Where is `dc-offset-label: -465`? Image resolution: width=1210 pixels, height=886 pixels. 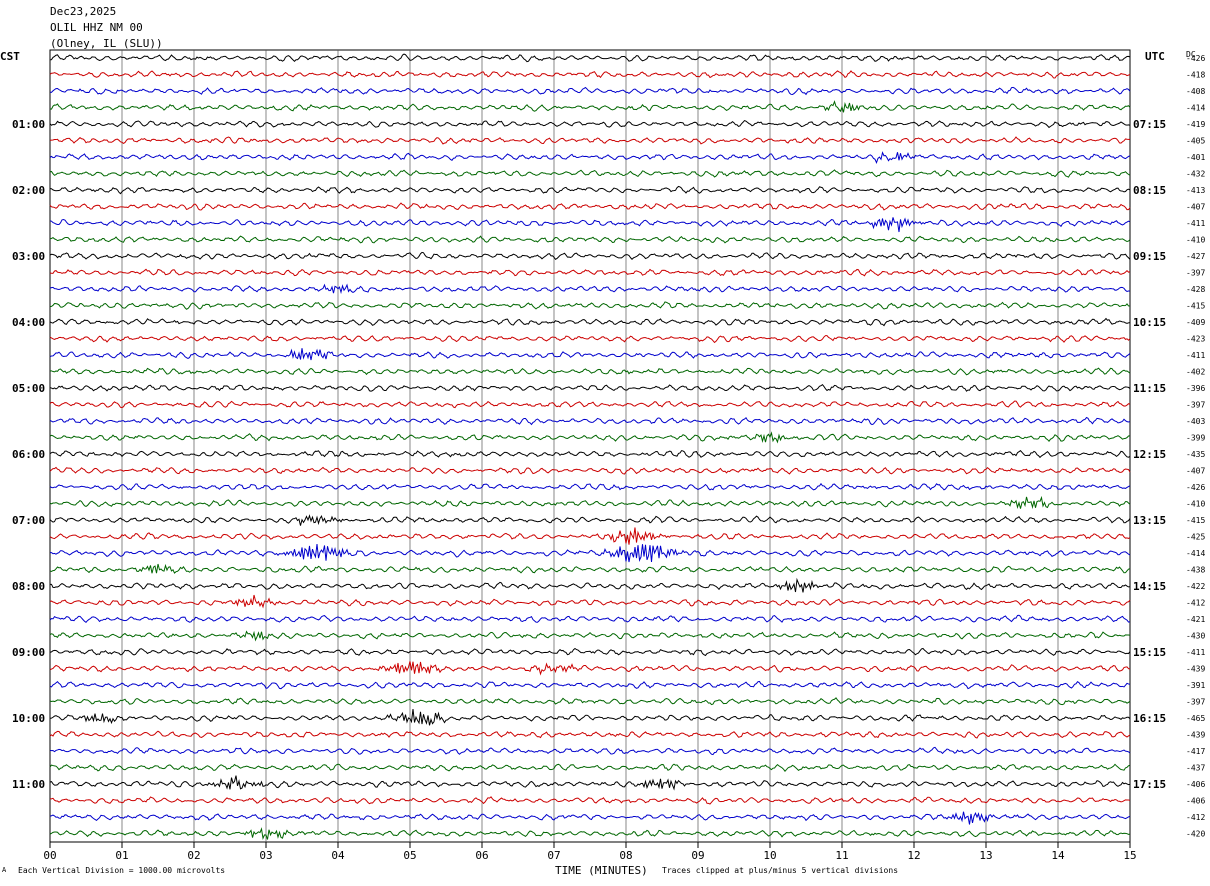 dc-offset-label: -465 is located at coordinates (1195, 718).